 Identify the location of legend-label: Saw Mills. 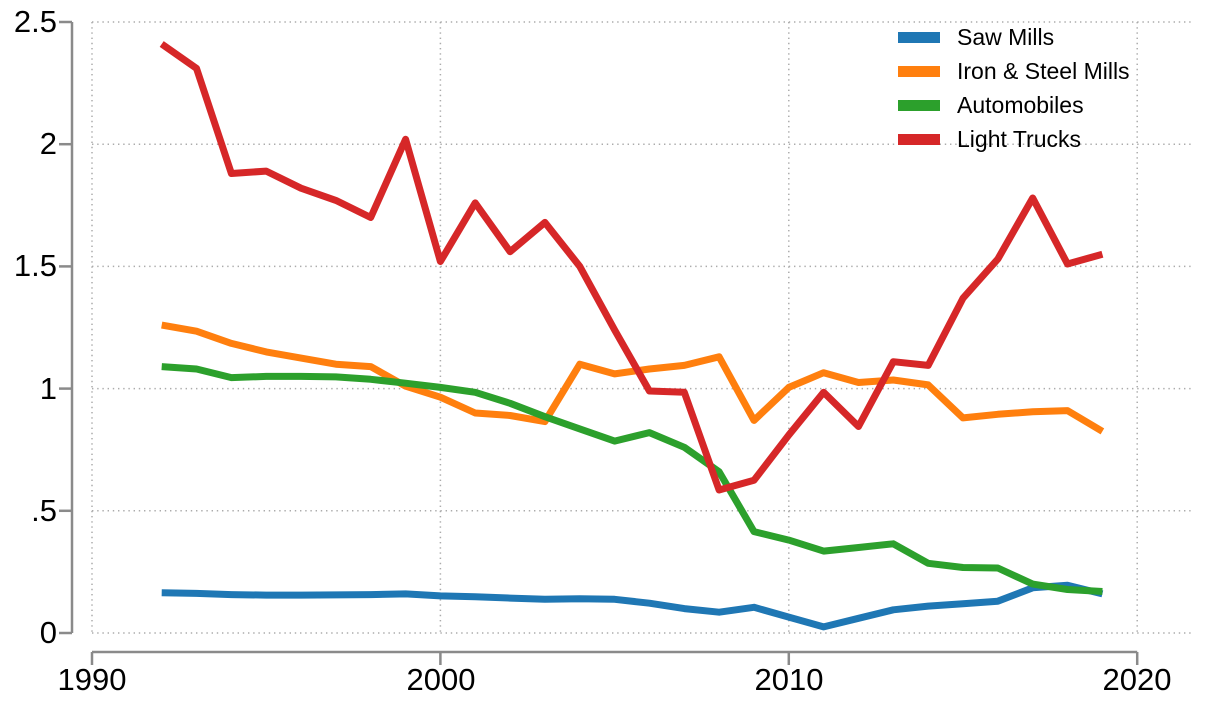
(1006, 36).